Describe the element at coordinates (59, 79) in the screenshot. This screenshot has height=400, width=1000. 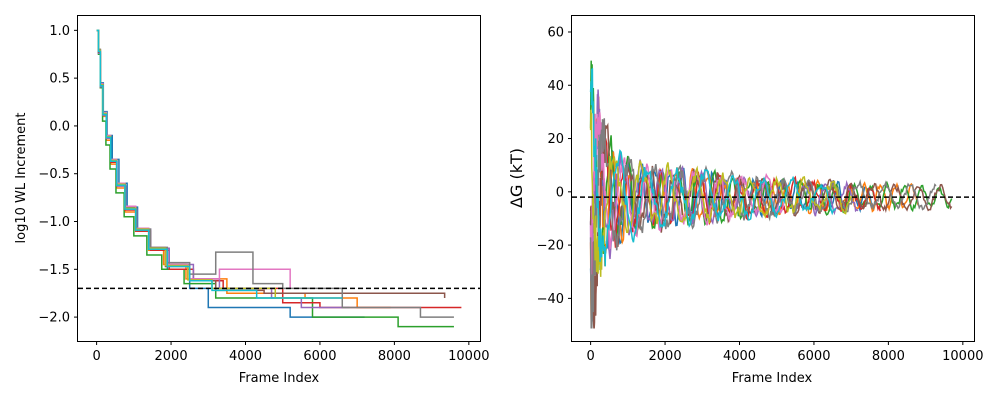
I see `y-tick-label: 0.5` at that location.